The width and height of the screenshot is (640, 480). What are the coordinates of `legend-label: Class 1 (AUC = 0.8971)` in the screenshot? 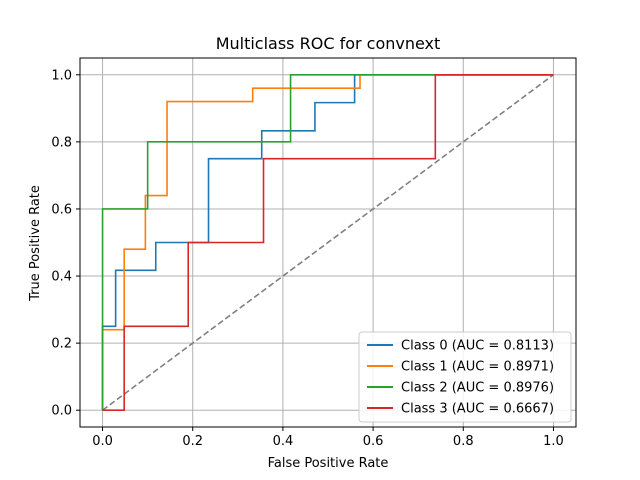 It's located at (477, 367).